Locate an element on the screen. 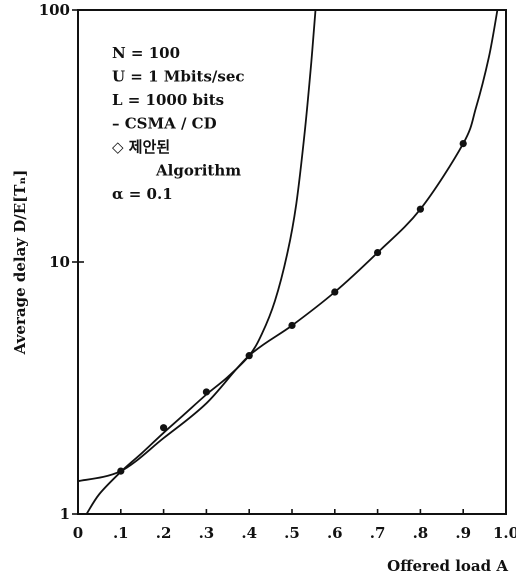 The height and width of the screenshot is (581, 516). y-tick-label: 100 is located at coordinates (54, 10).